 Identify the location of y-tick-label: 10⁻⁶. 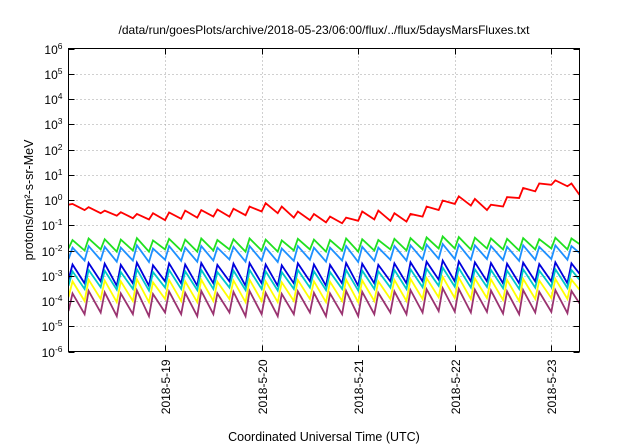
(52, 352).